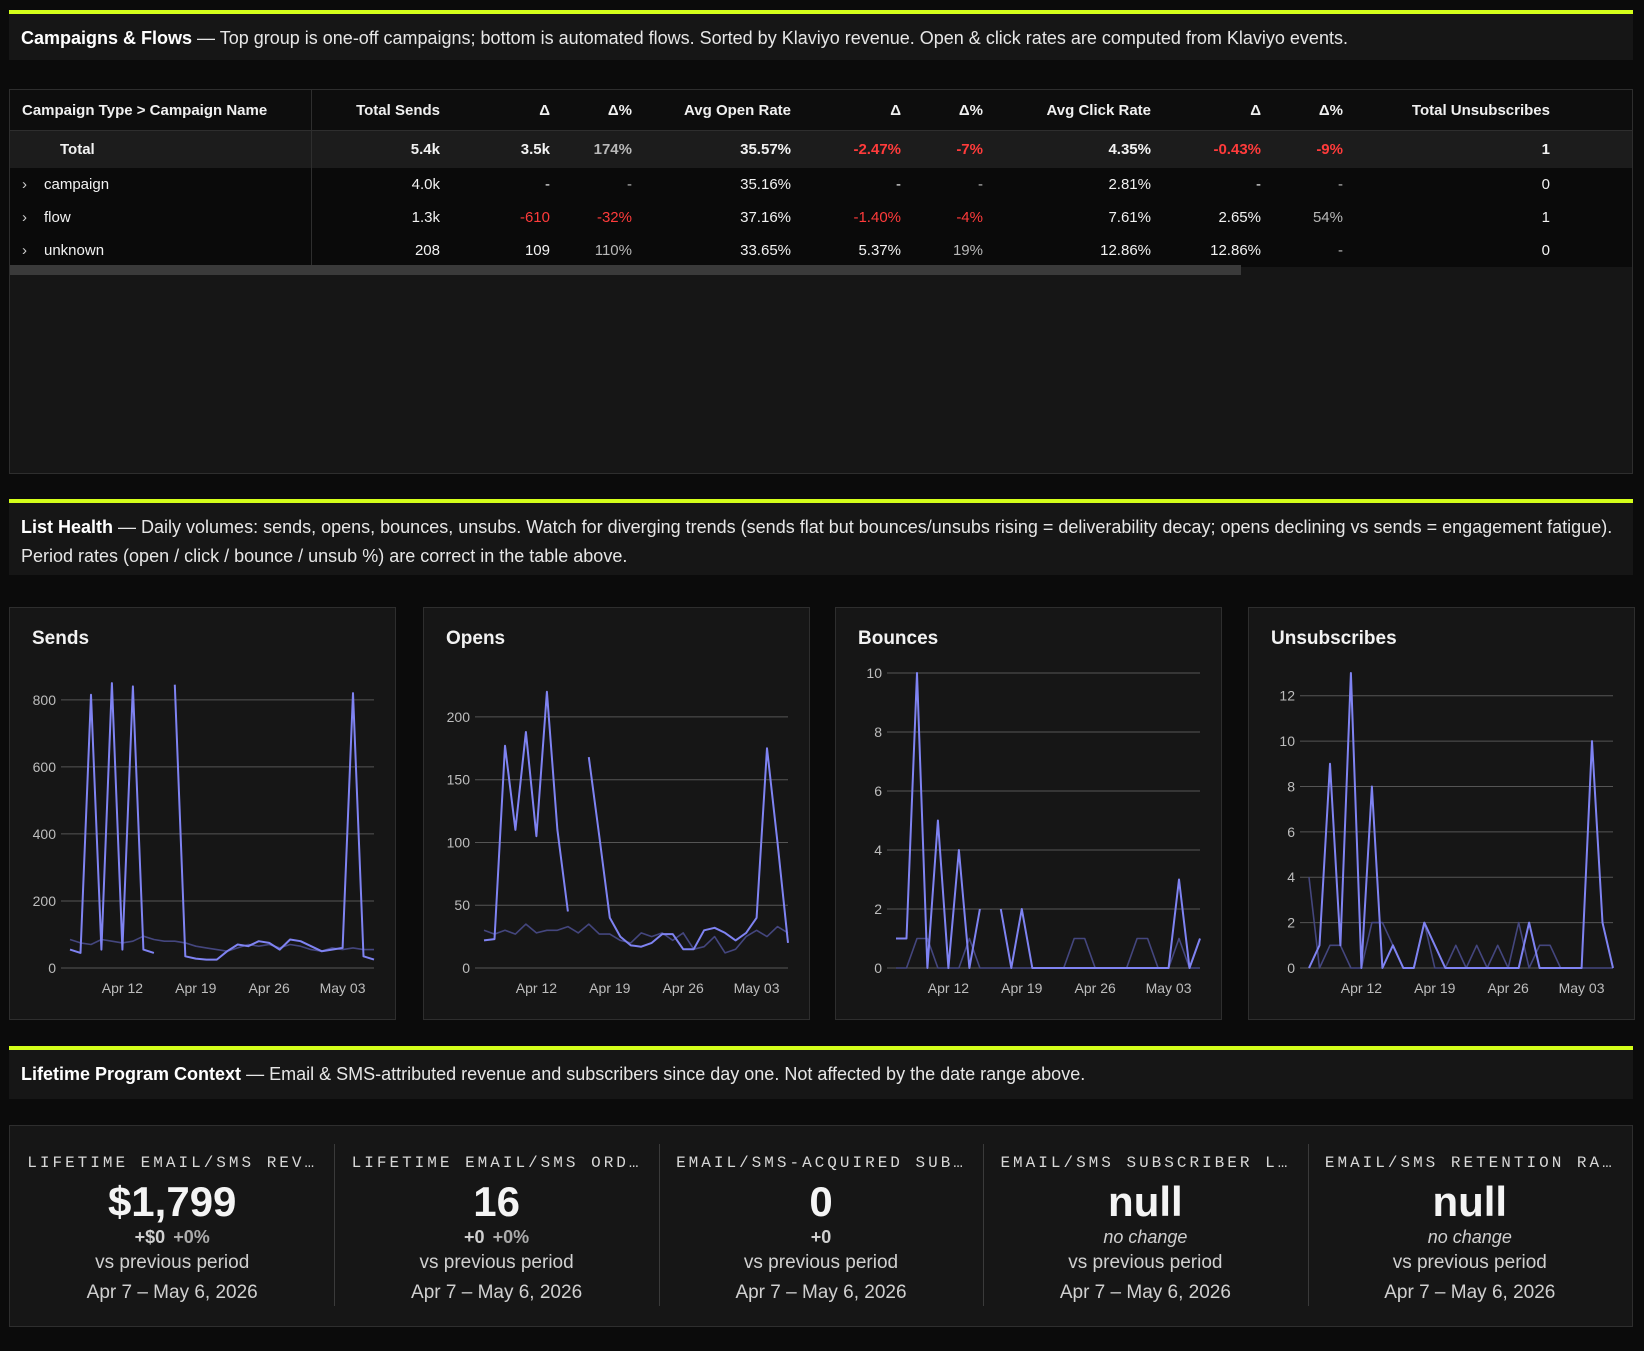 This screenshot has height=1351, width=1644. What do you see at coordinates (969, 149) in the screenshot?
I see `cell-text: -7%` at bounding box center [969, 149].